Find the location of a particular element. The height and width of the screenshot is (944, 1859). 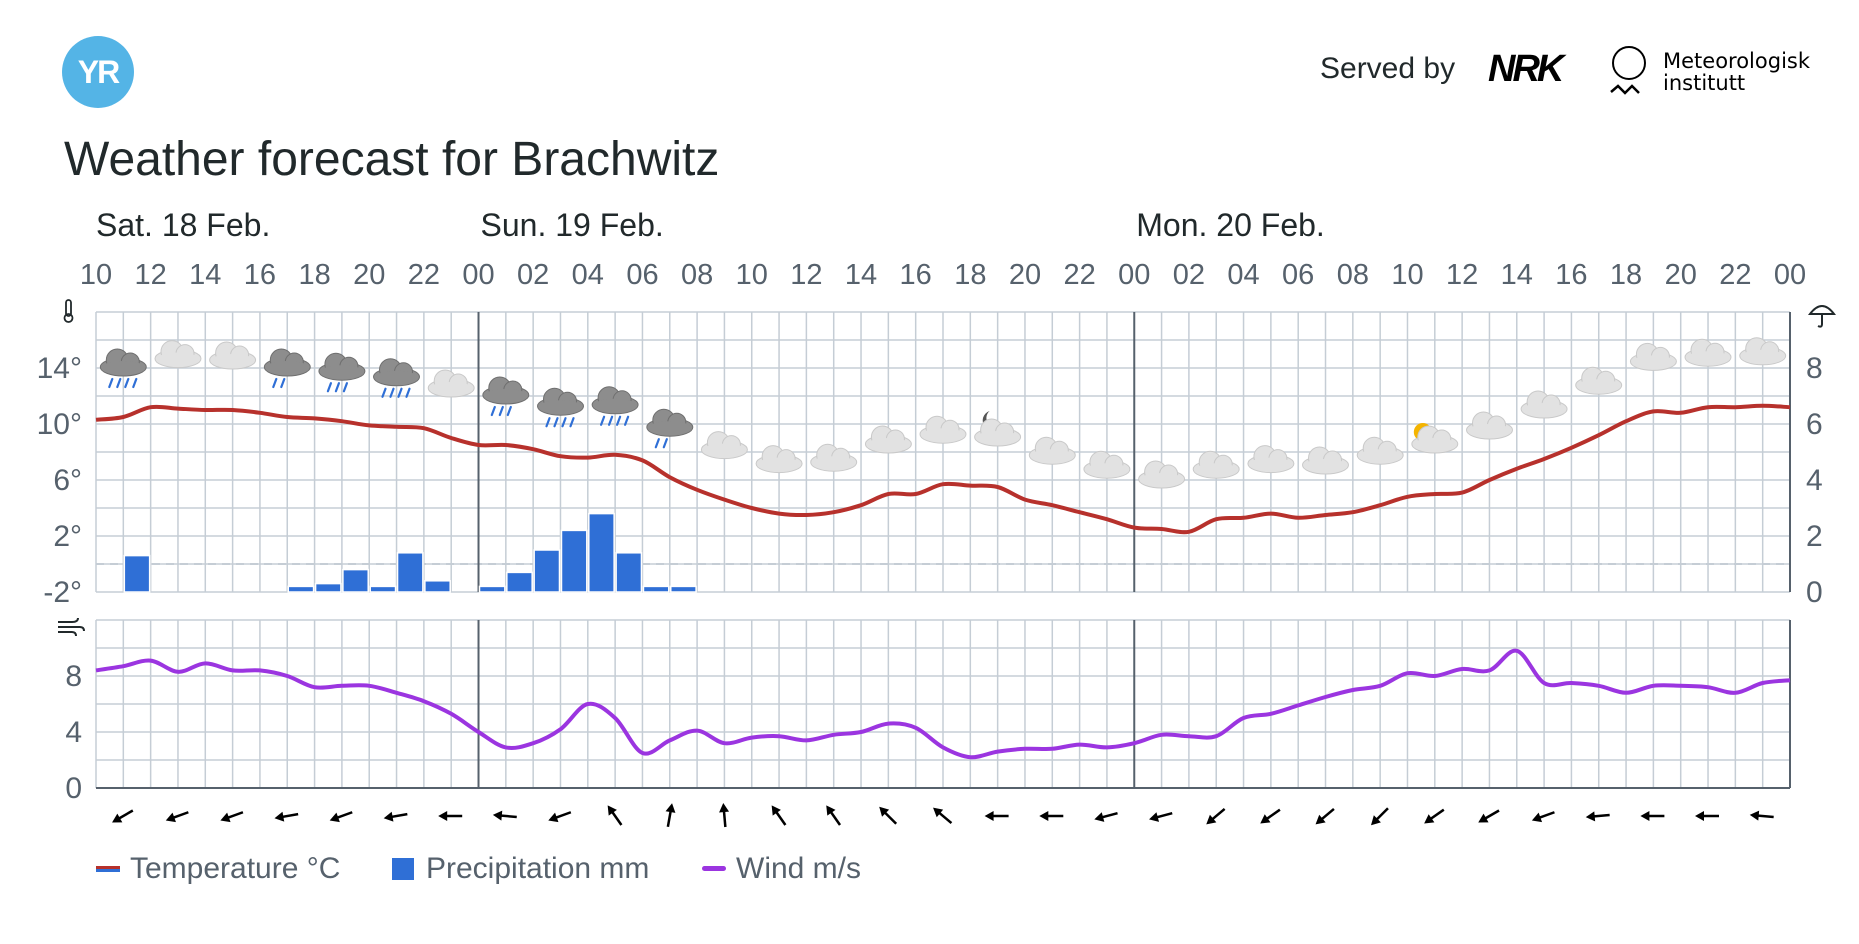

nrk-logo: NRK is located at coordinates (1526, 69).